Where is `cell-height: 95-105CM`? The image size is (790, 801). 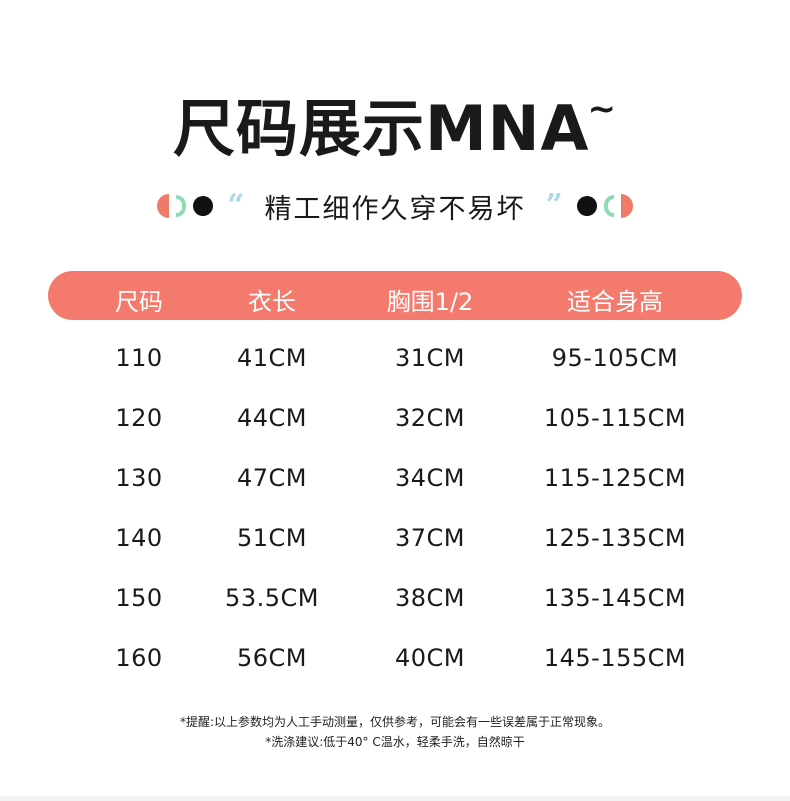
cell-height: 95-105CM is located at coordinates (615, 358).